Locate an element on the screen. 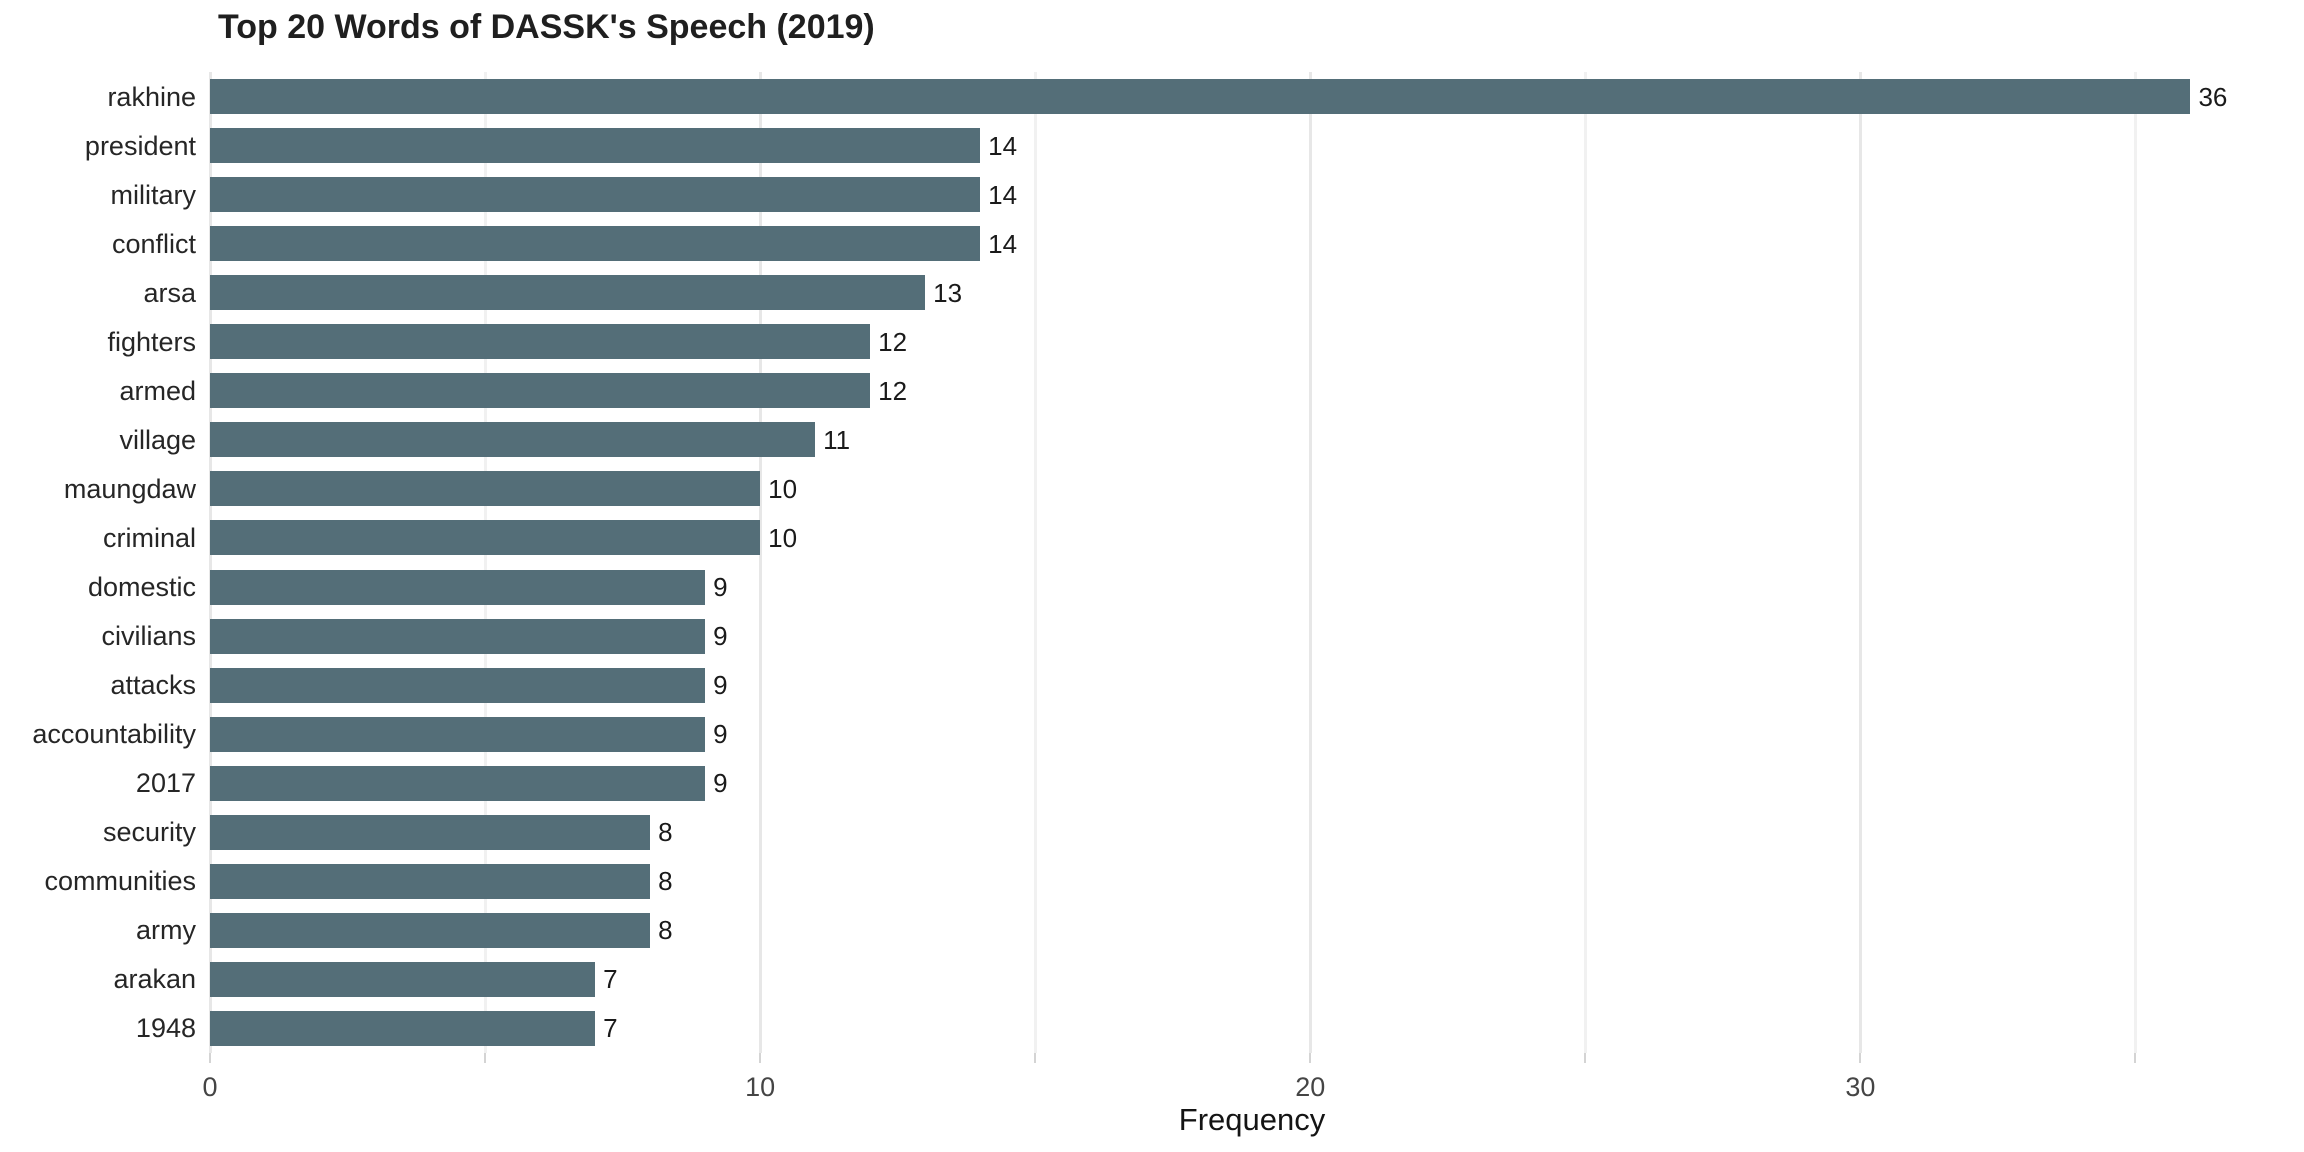 This screenshot has width=2304, height=1152. category-label: president is located at coordinates (140, 145).